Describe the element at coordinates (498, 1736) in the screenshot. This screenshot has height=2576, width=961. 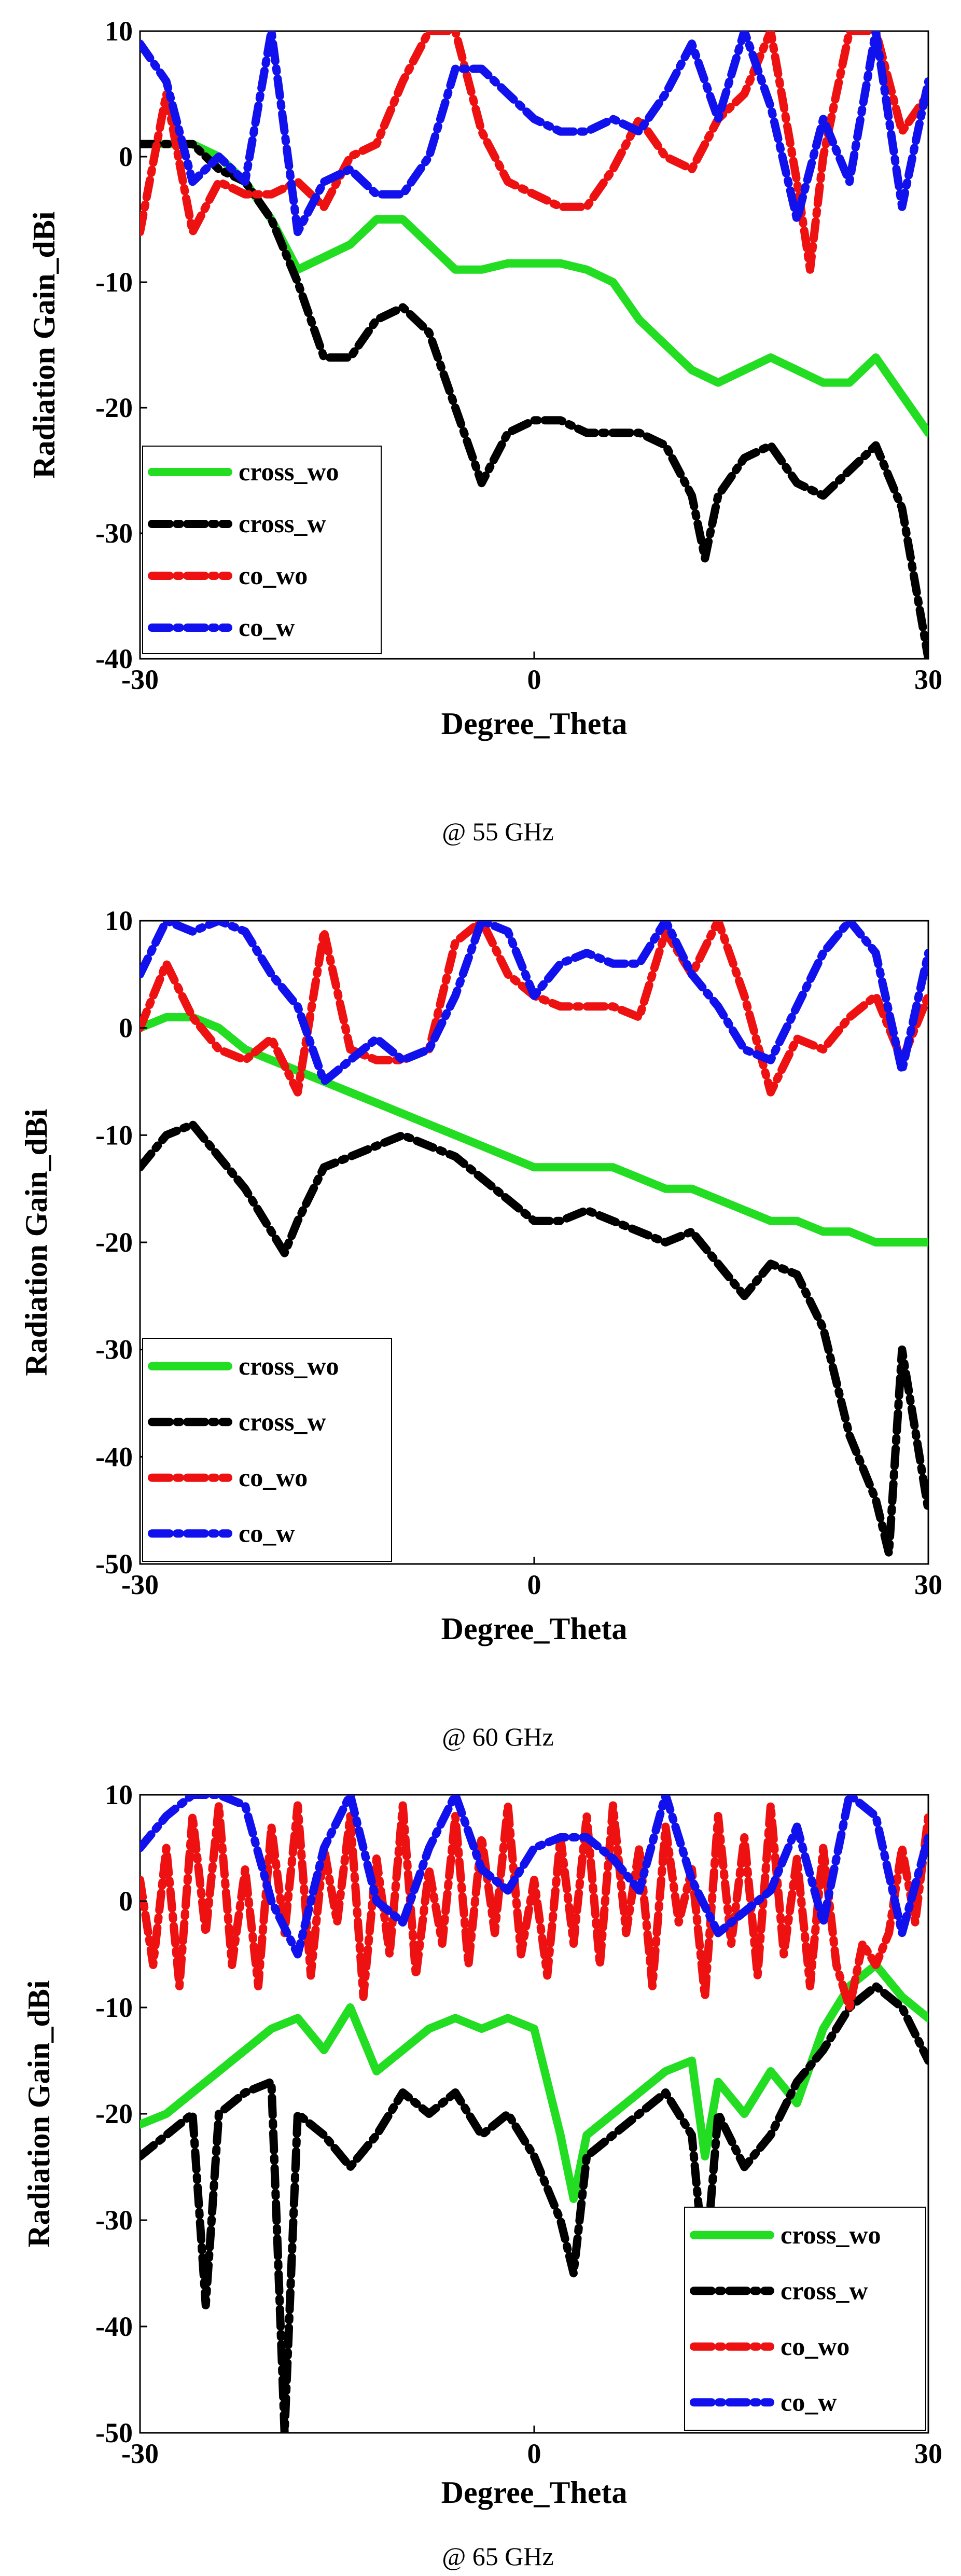
I see `chart-caption: @ 60 GHz` at that location.